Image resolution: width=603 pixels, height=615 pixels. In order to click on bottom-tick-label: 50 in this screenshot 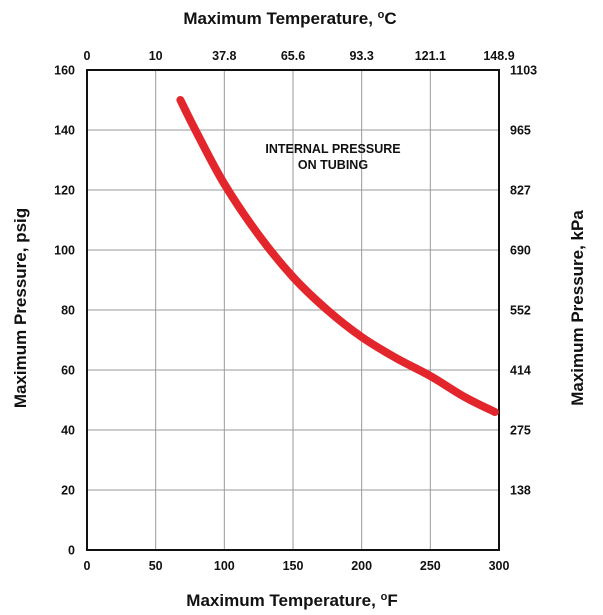, I will do `click(156, 566)`.